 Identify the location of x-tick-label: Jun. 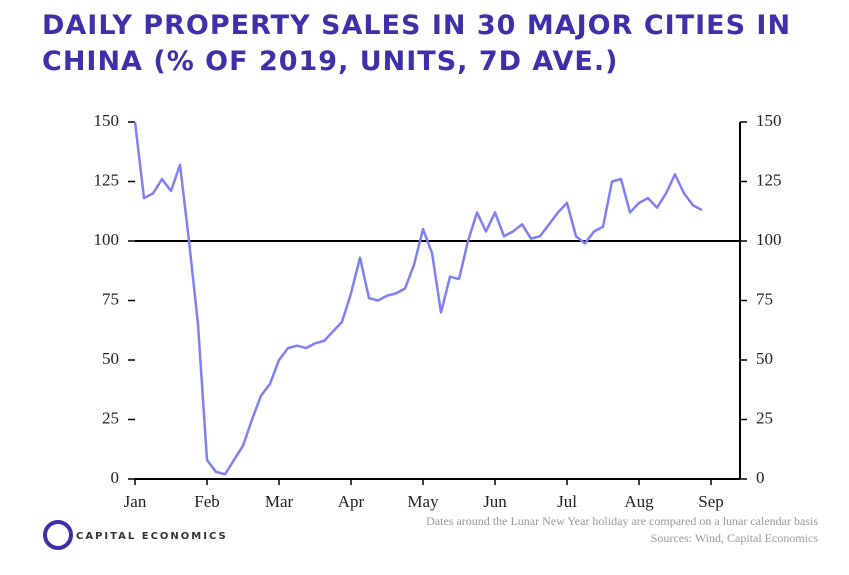
(495, 501).